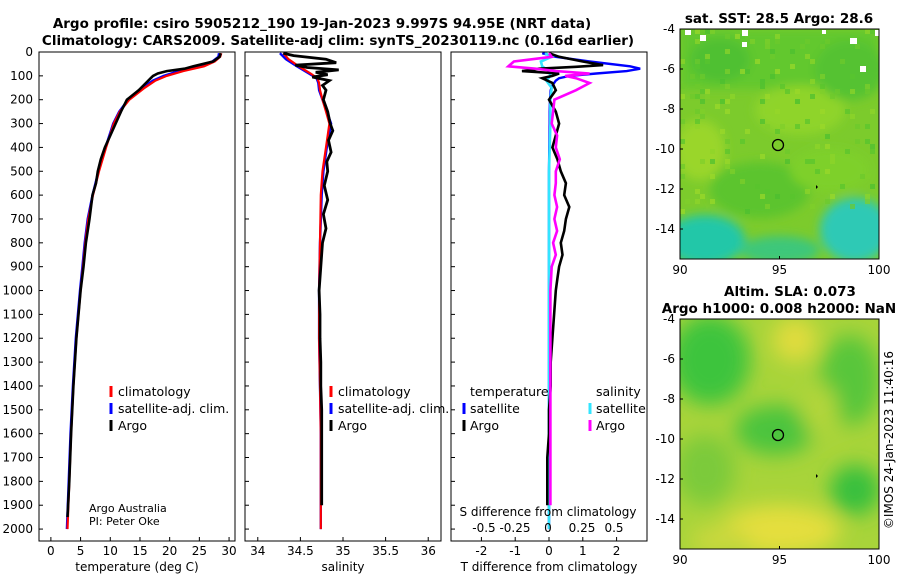 This screenshot has height=580, width=900. Describe the element at coordinates (300, 551) in the screenshot. I see `sal-tick-label: 34.5` at that location.